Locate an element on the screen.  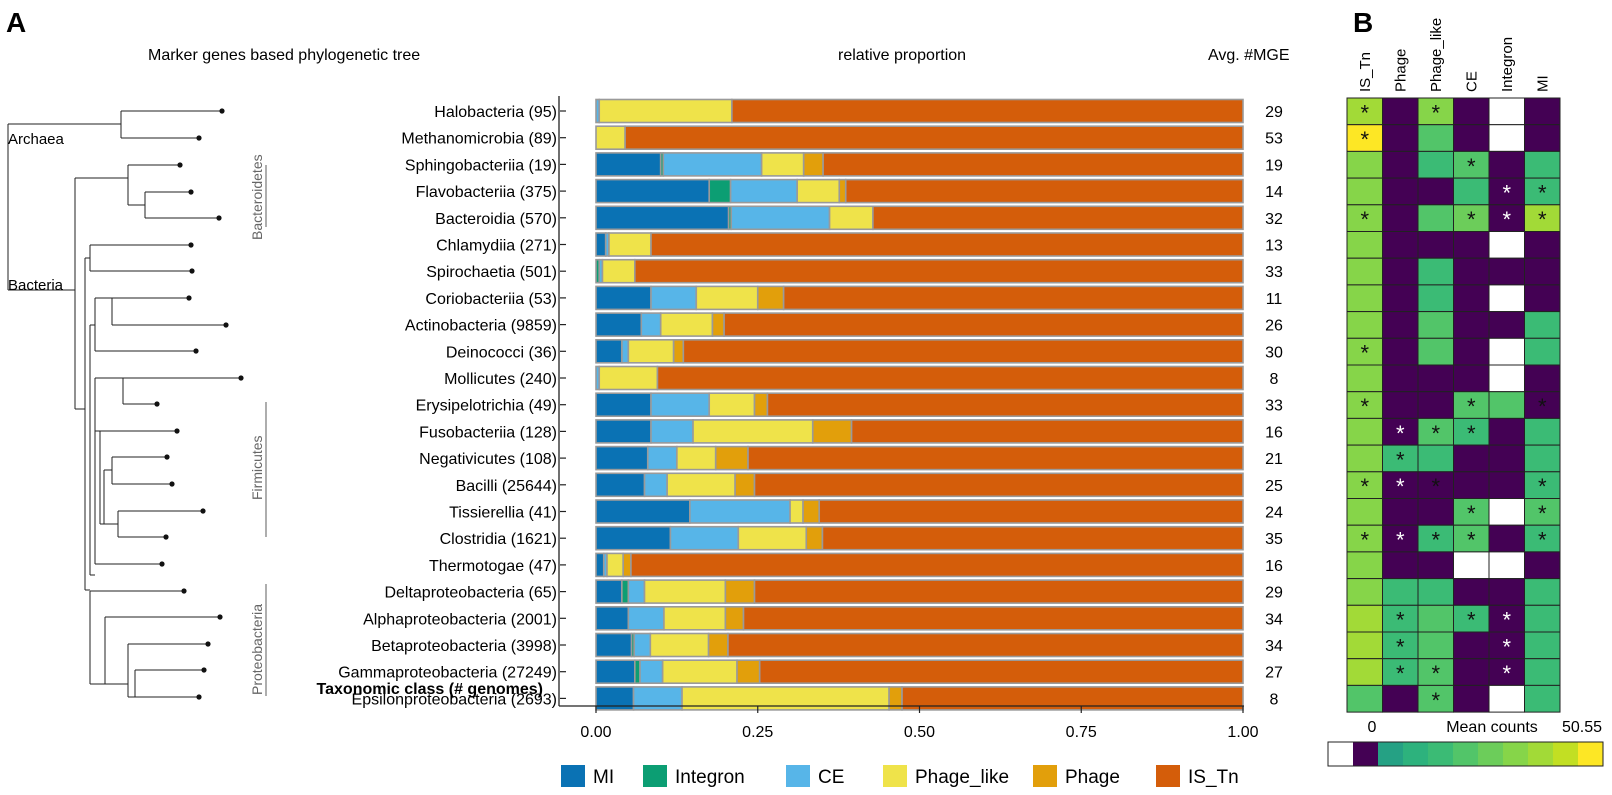
heatmap-cell-mollicutes-integron is located at coordinates (1506, 378).